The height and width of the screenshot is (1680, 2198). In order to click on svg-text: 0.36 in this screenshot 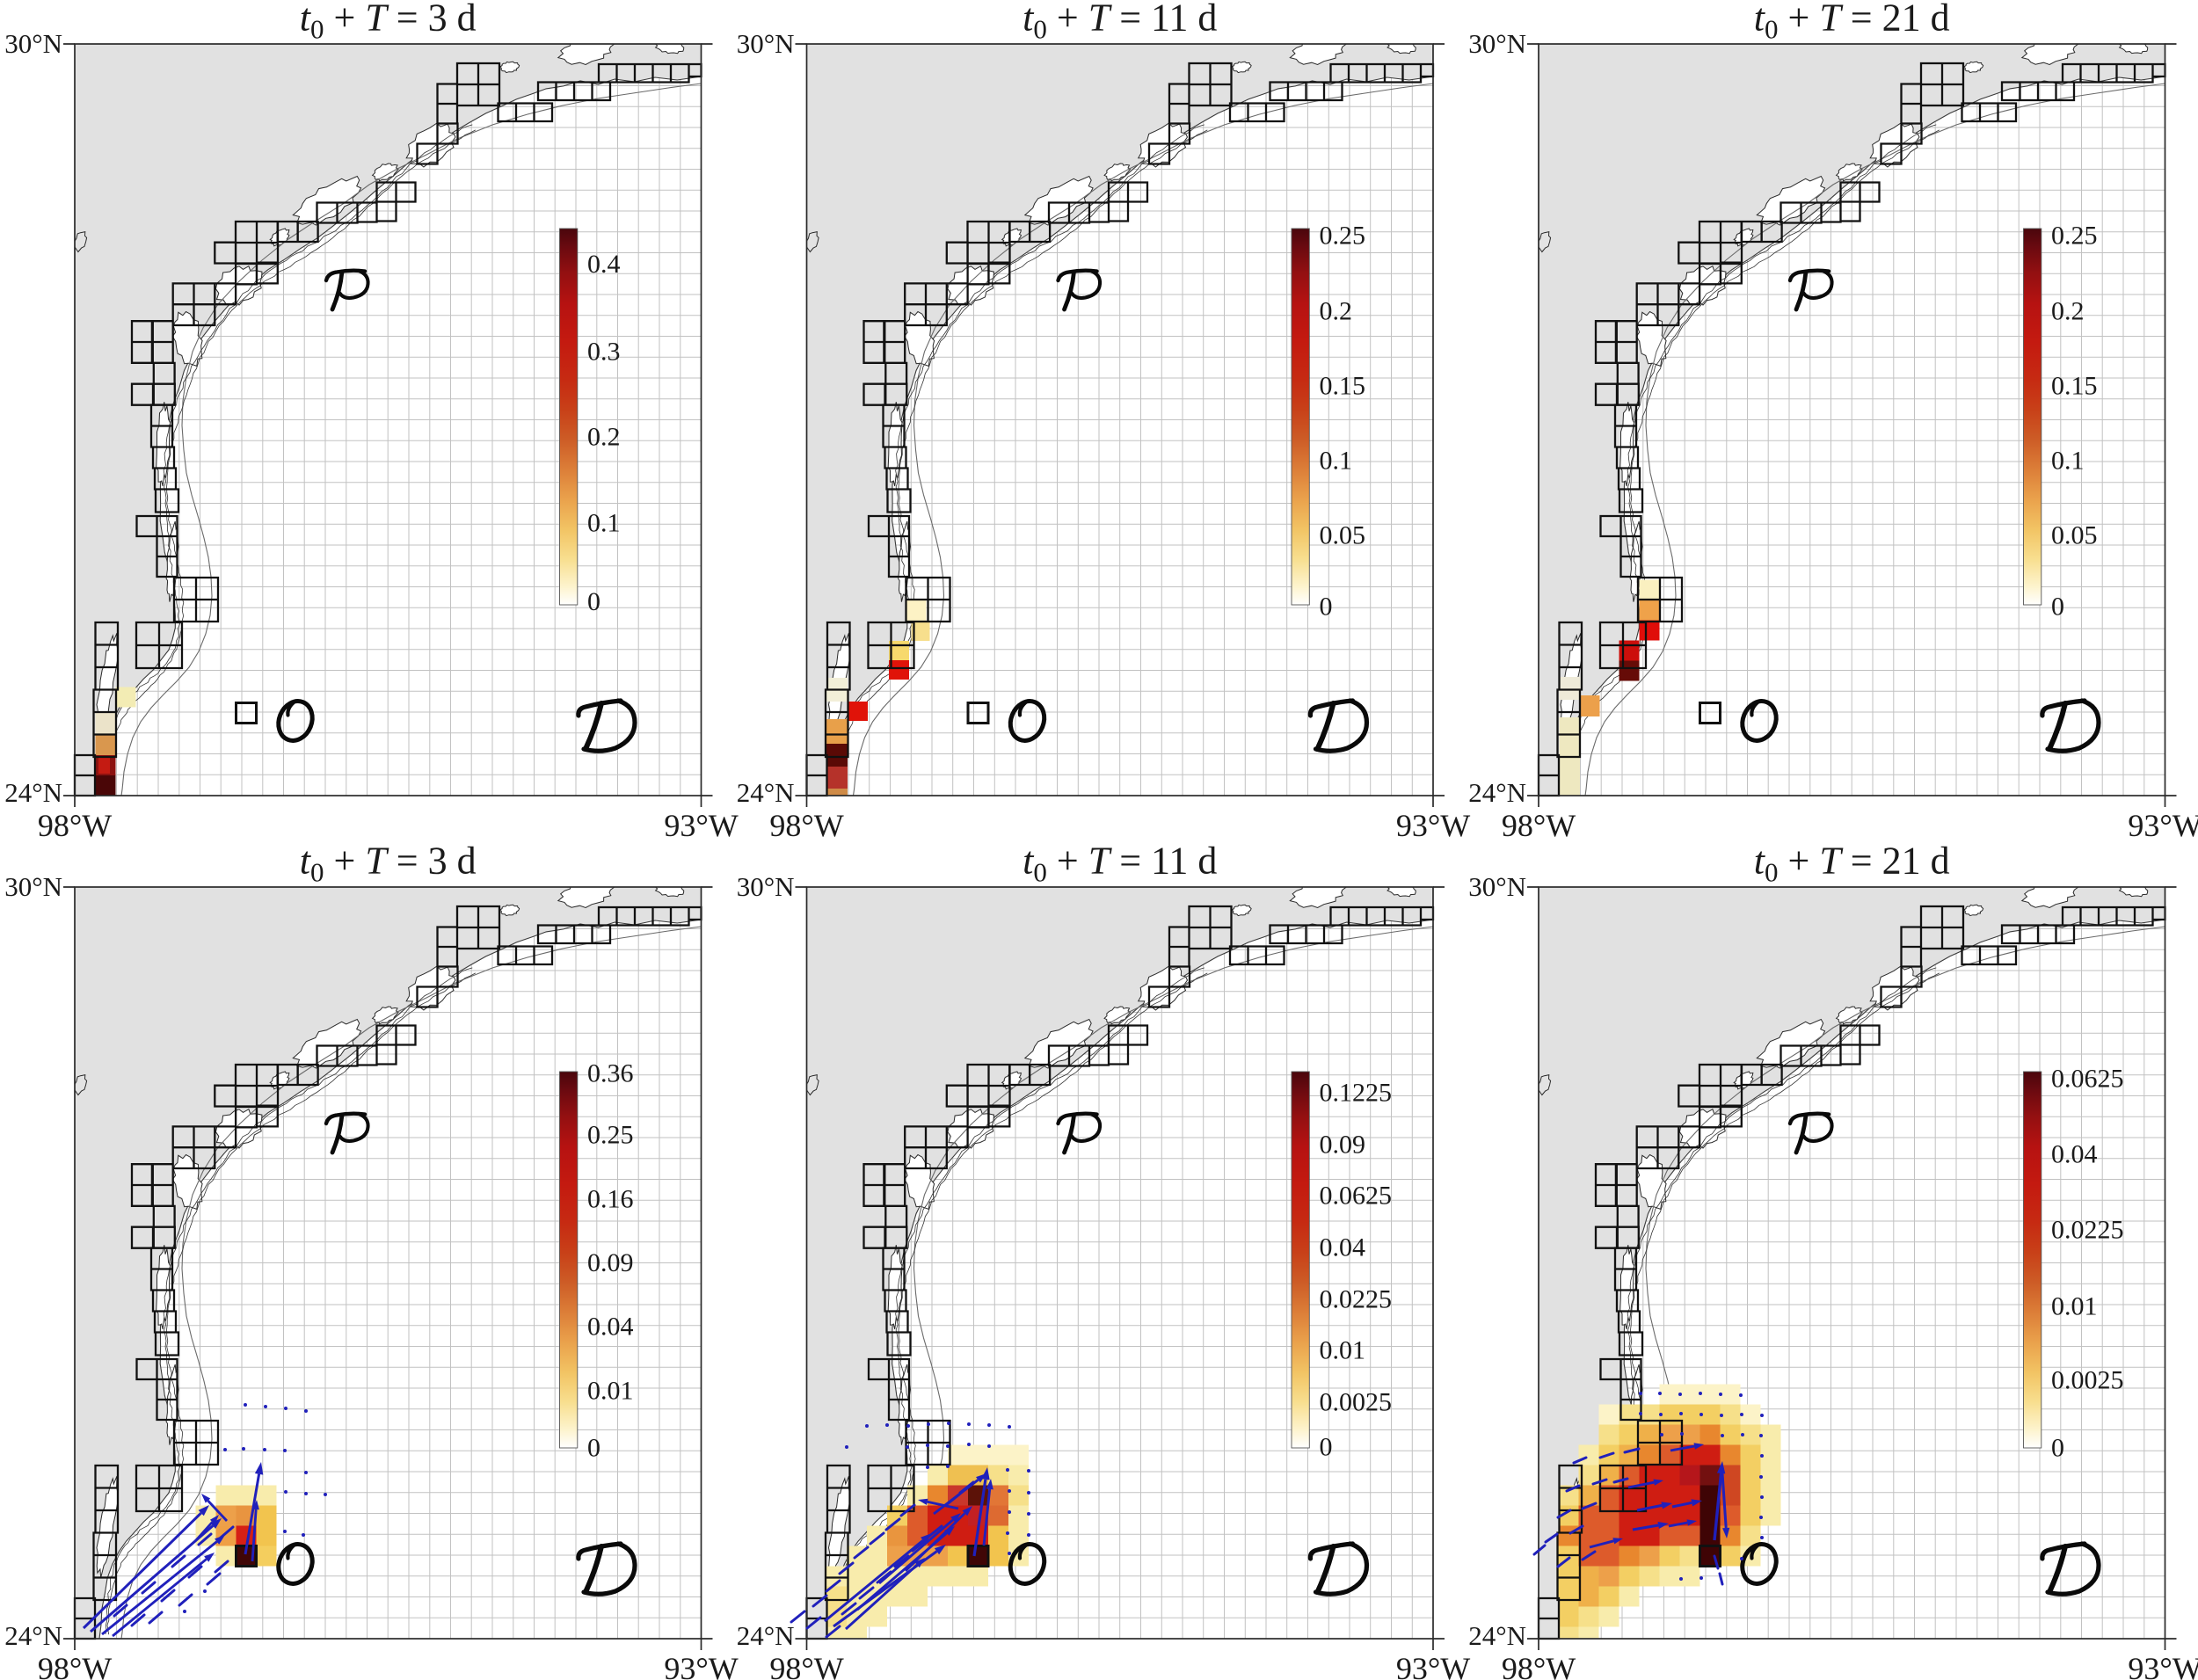, I will do `click(610, 1073)`.